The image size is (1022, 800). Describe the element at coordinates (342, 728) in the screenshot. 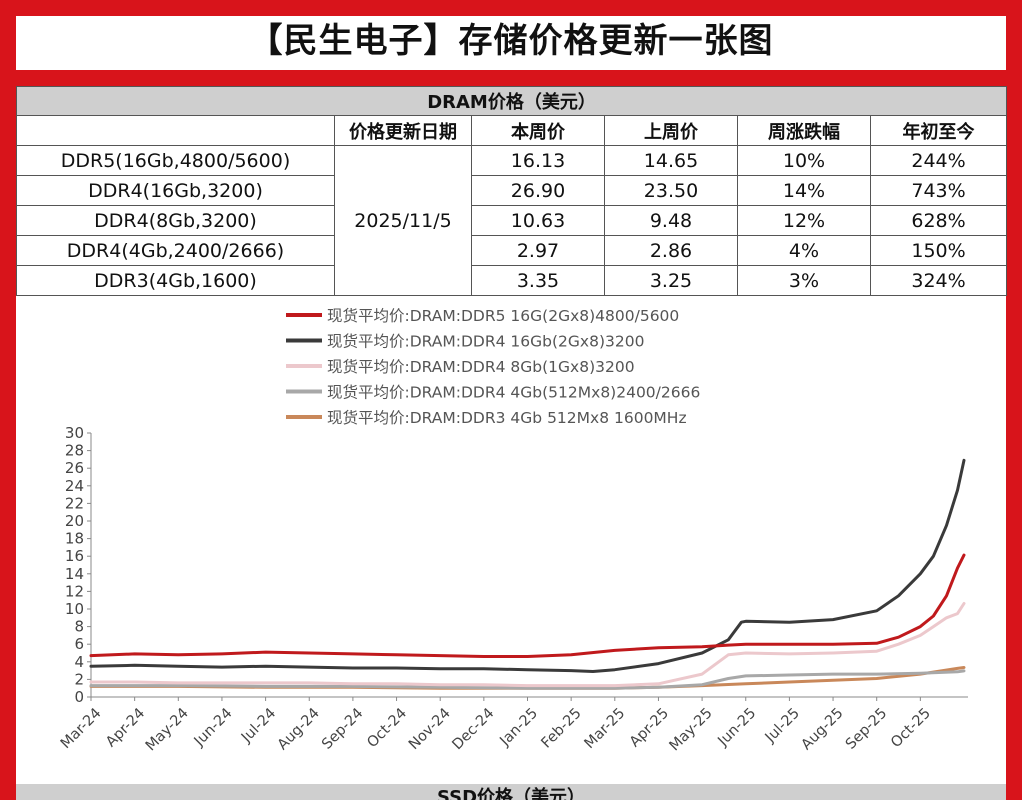

I see `x-tick-label: Sep-24` at that location.